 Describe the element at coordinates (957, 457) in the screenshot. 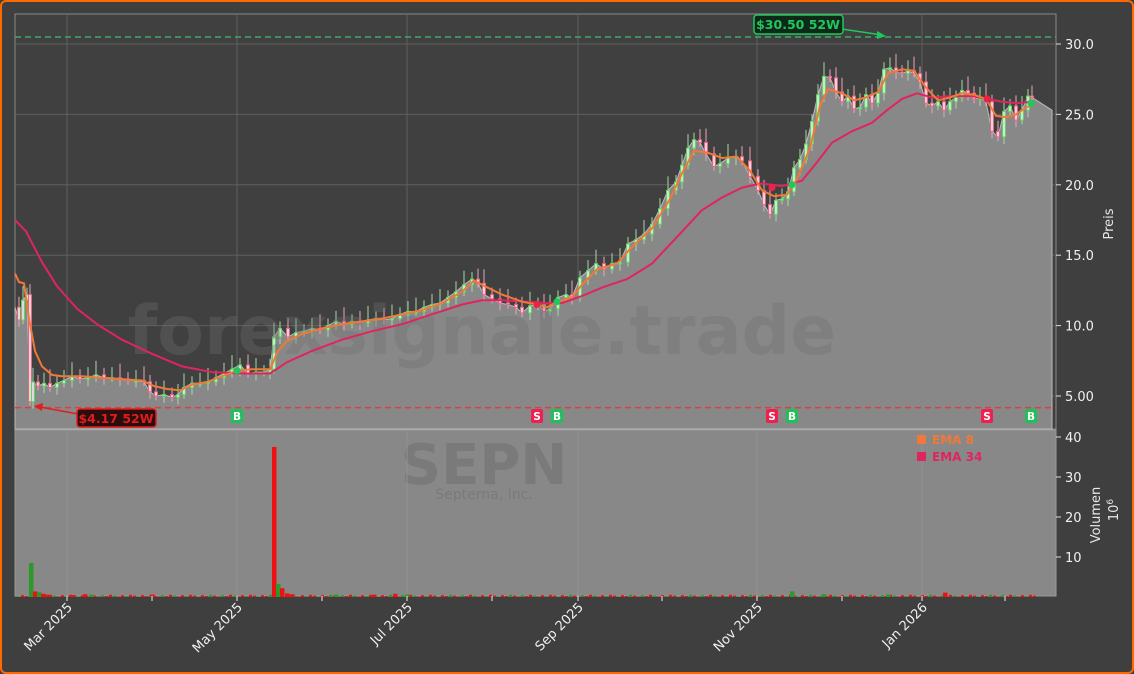

I see `svg-text: EMA 34` at that location.